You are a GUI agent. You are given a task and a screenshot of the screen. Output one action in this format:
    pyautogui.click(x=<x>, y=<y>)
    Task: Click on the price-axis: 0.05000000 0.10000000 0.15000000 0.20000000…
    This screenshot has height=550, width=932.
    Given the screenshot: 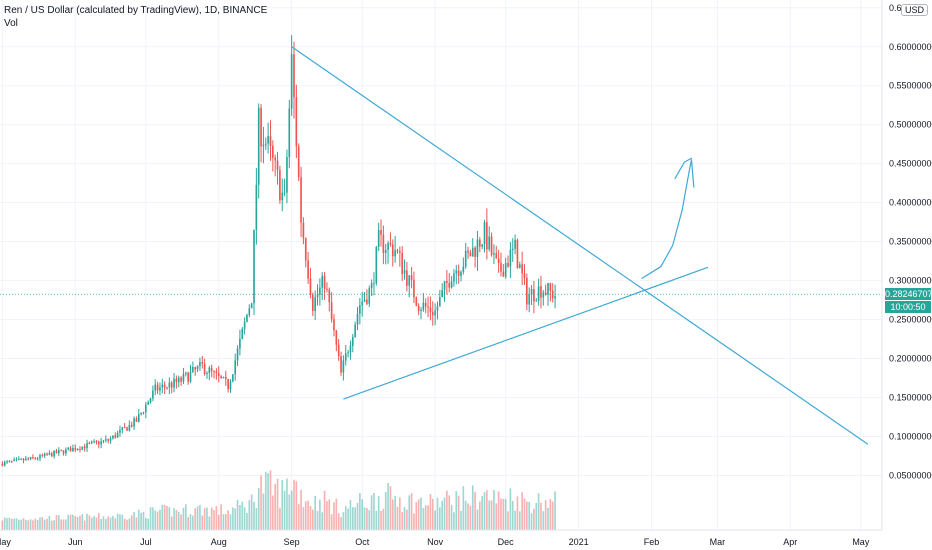 What is the action you would take?
    pyautogui.click(x=910, y=242)
    